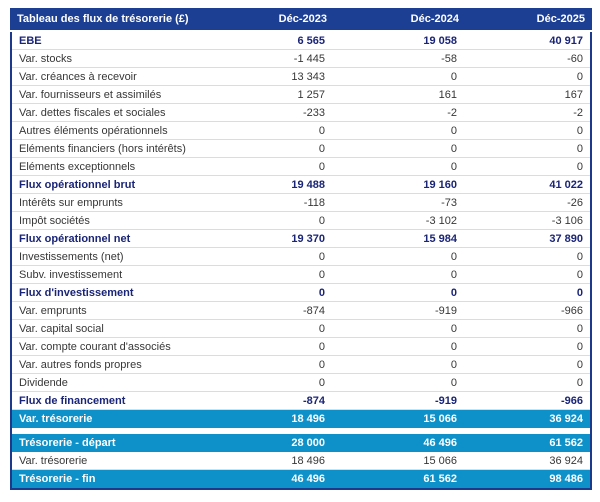  I want to click on row-label: Eléments financiers (hors intérêts), so click(102, 149).